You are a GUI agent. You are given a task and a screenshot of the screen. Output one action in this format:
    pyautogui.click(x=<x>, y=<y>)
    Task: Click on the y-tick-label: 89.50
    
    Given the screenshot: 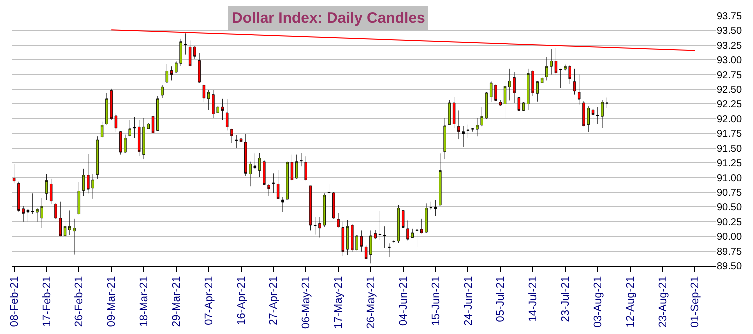 What is the action you would take?
    pyautogui.click(x=729, y=267)
    